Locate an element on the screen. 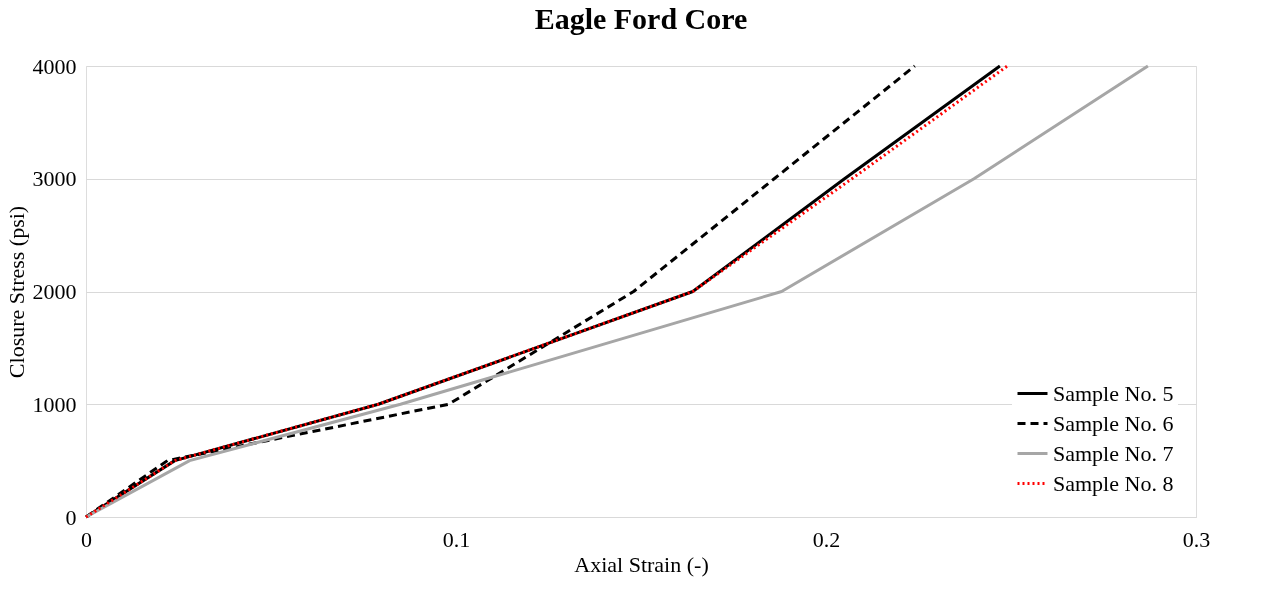 The height and width of the screenshot is (598, 1263). x-axis-title: Axial Strain (-) is located at coordinates (641, 564).